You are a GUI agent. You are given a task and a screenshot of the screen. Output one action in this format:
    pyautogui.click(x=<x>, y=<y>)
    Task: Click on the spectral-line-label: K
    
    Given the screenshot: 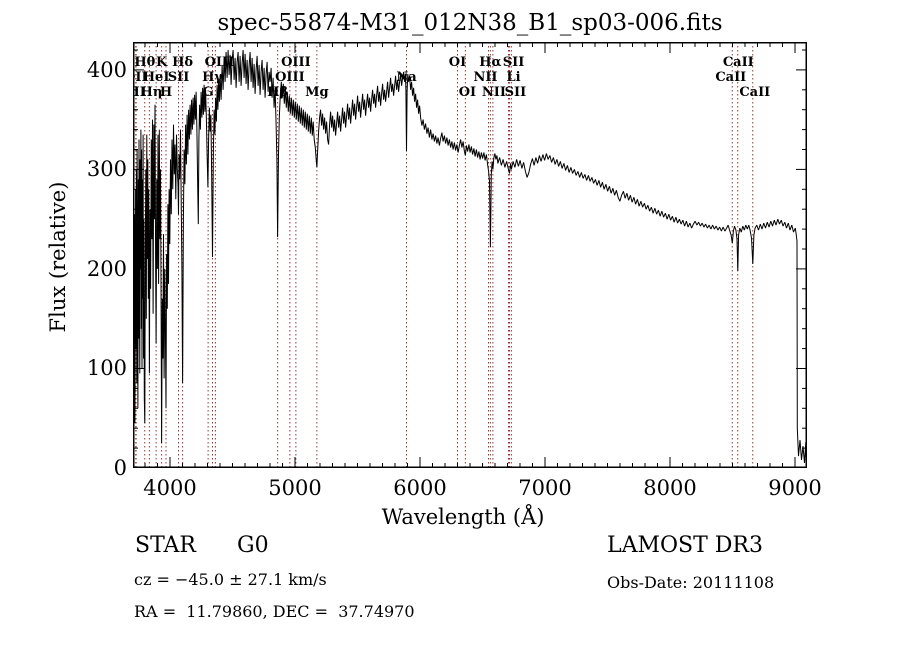 What is the action you would take?
    pyautogui.click(x=162, y=62)
    